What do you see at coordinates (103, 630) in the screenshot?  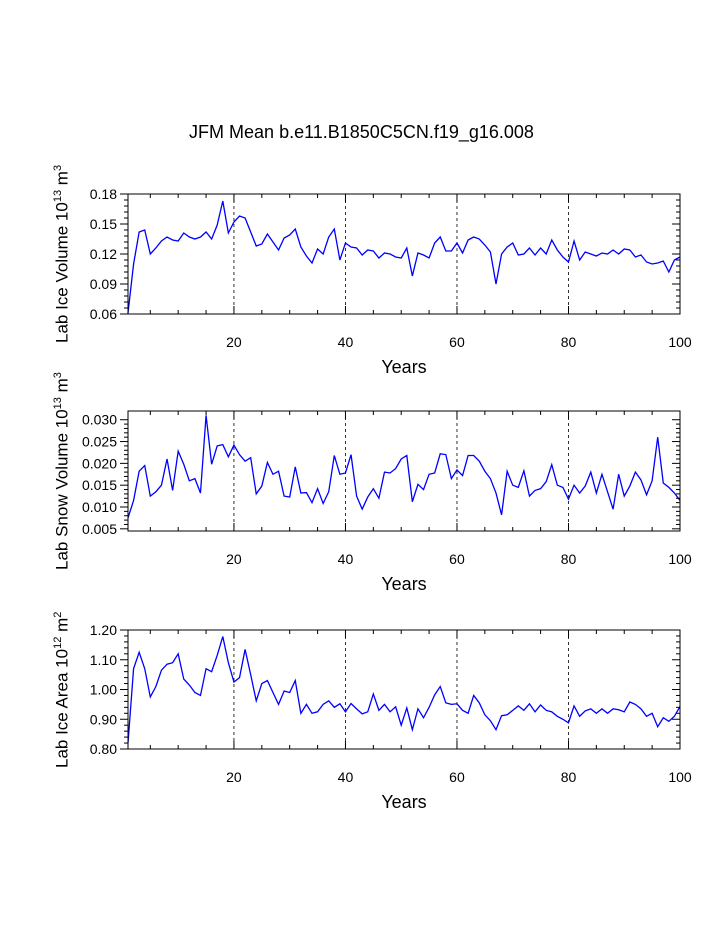 I see `panel-3-ytick-label: 1.20` at bounding box center [103, 630].